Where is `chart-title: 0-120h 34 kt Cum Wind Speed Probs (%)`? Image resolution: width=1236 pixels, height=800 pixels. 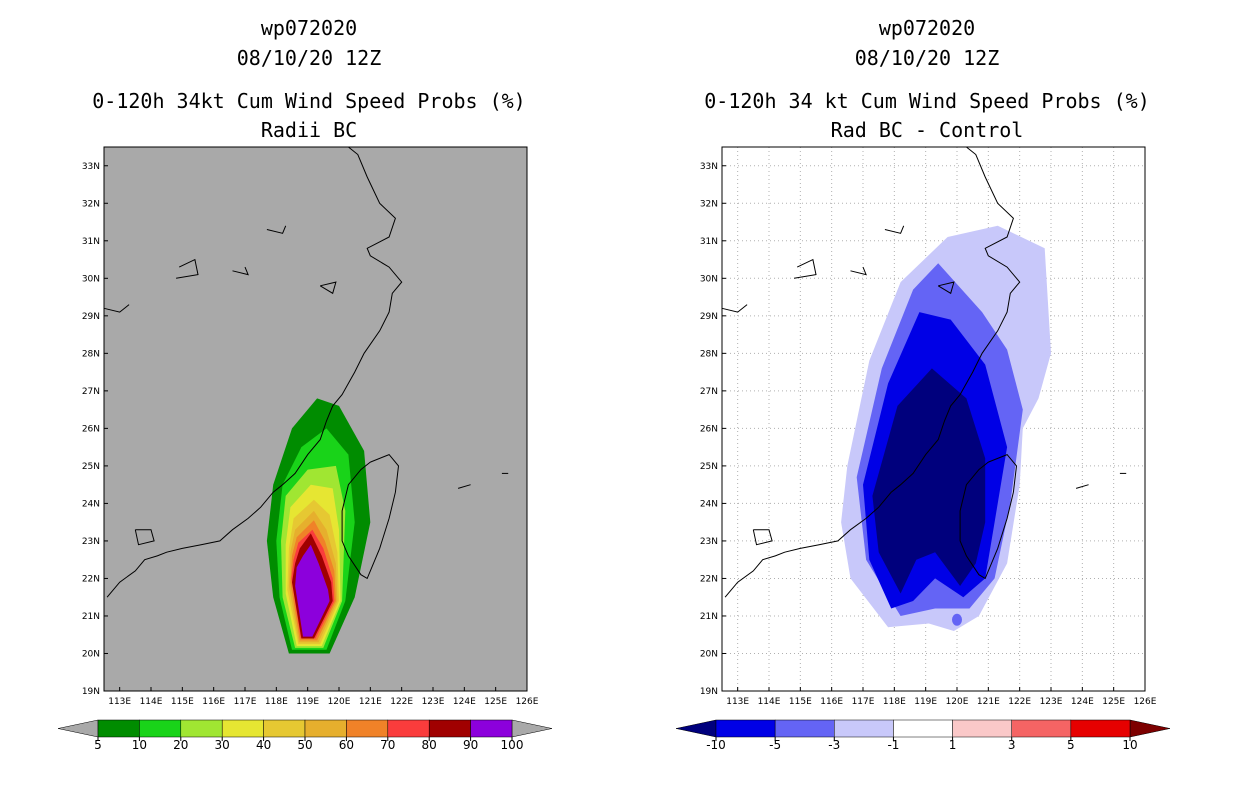 chart-title: 0-120h 34 kt Cum Wind Speed Probs (%) is located at coordinates (927, 101).